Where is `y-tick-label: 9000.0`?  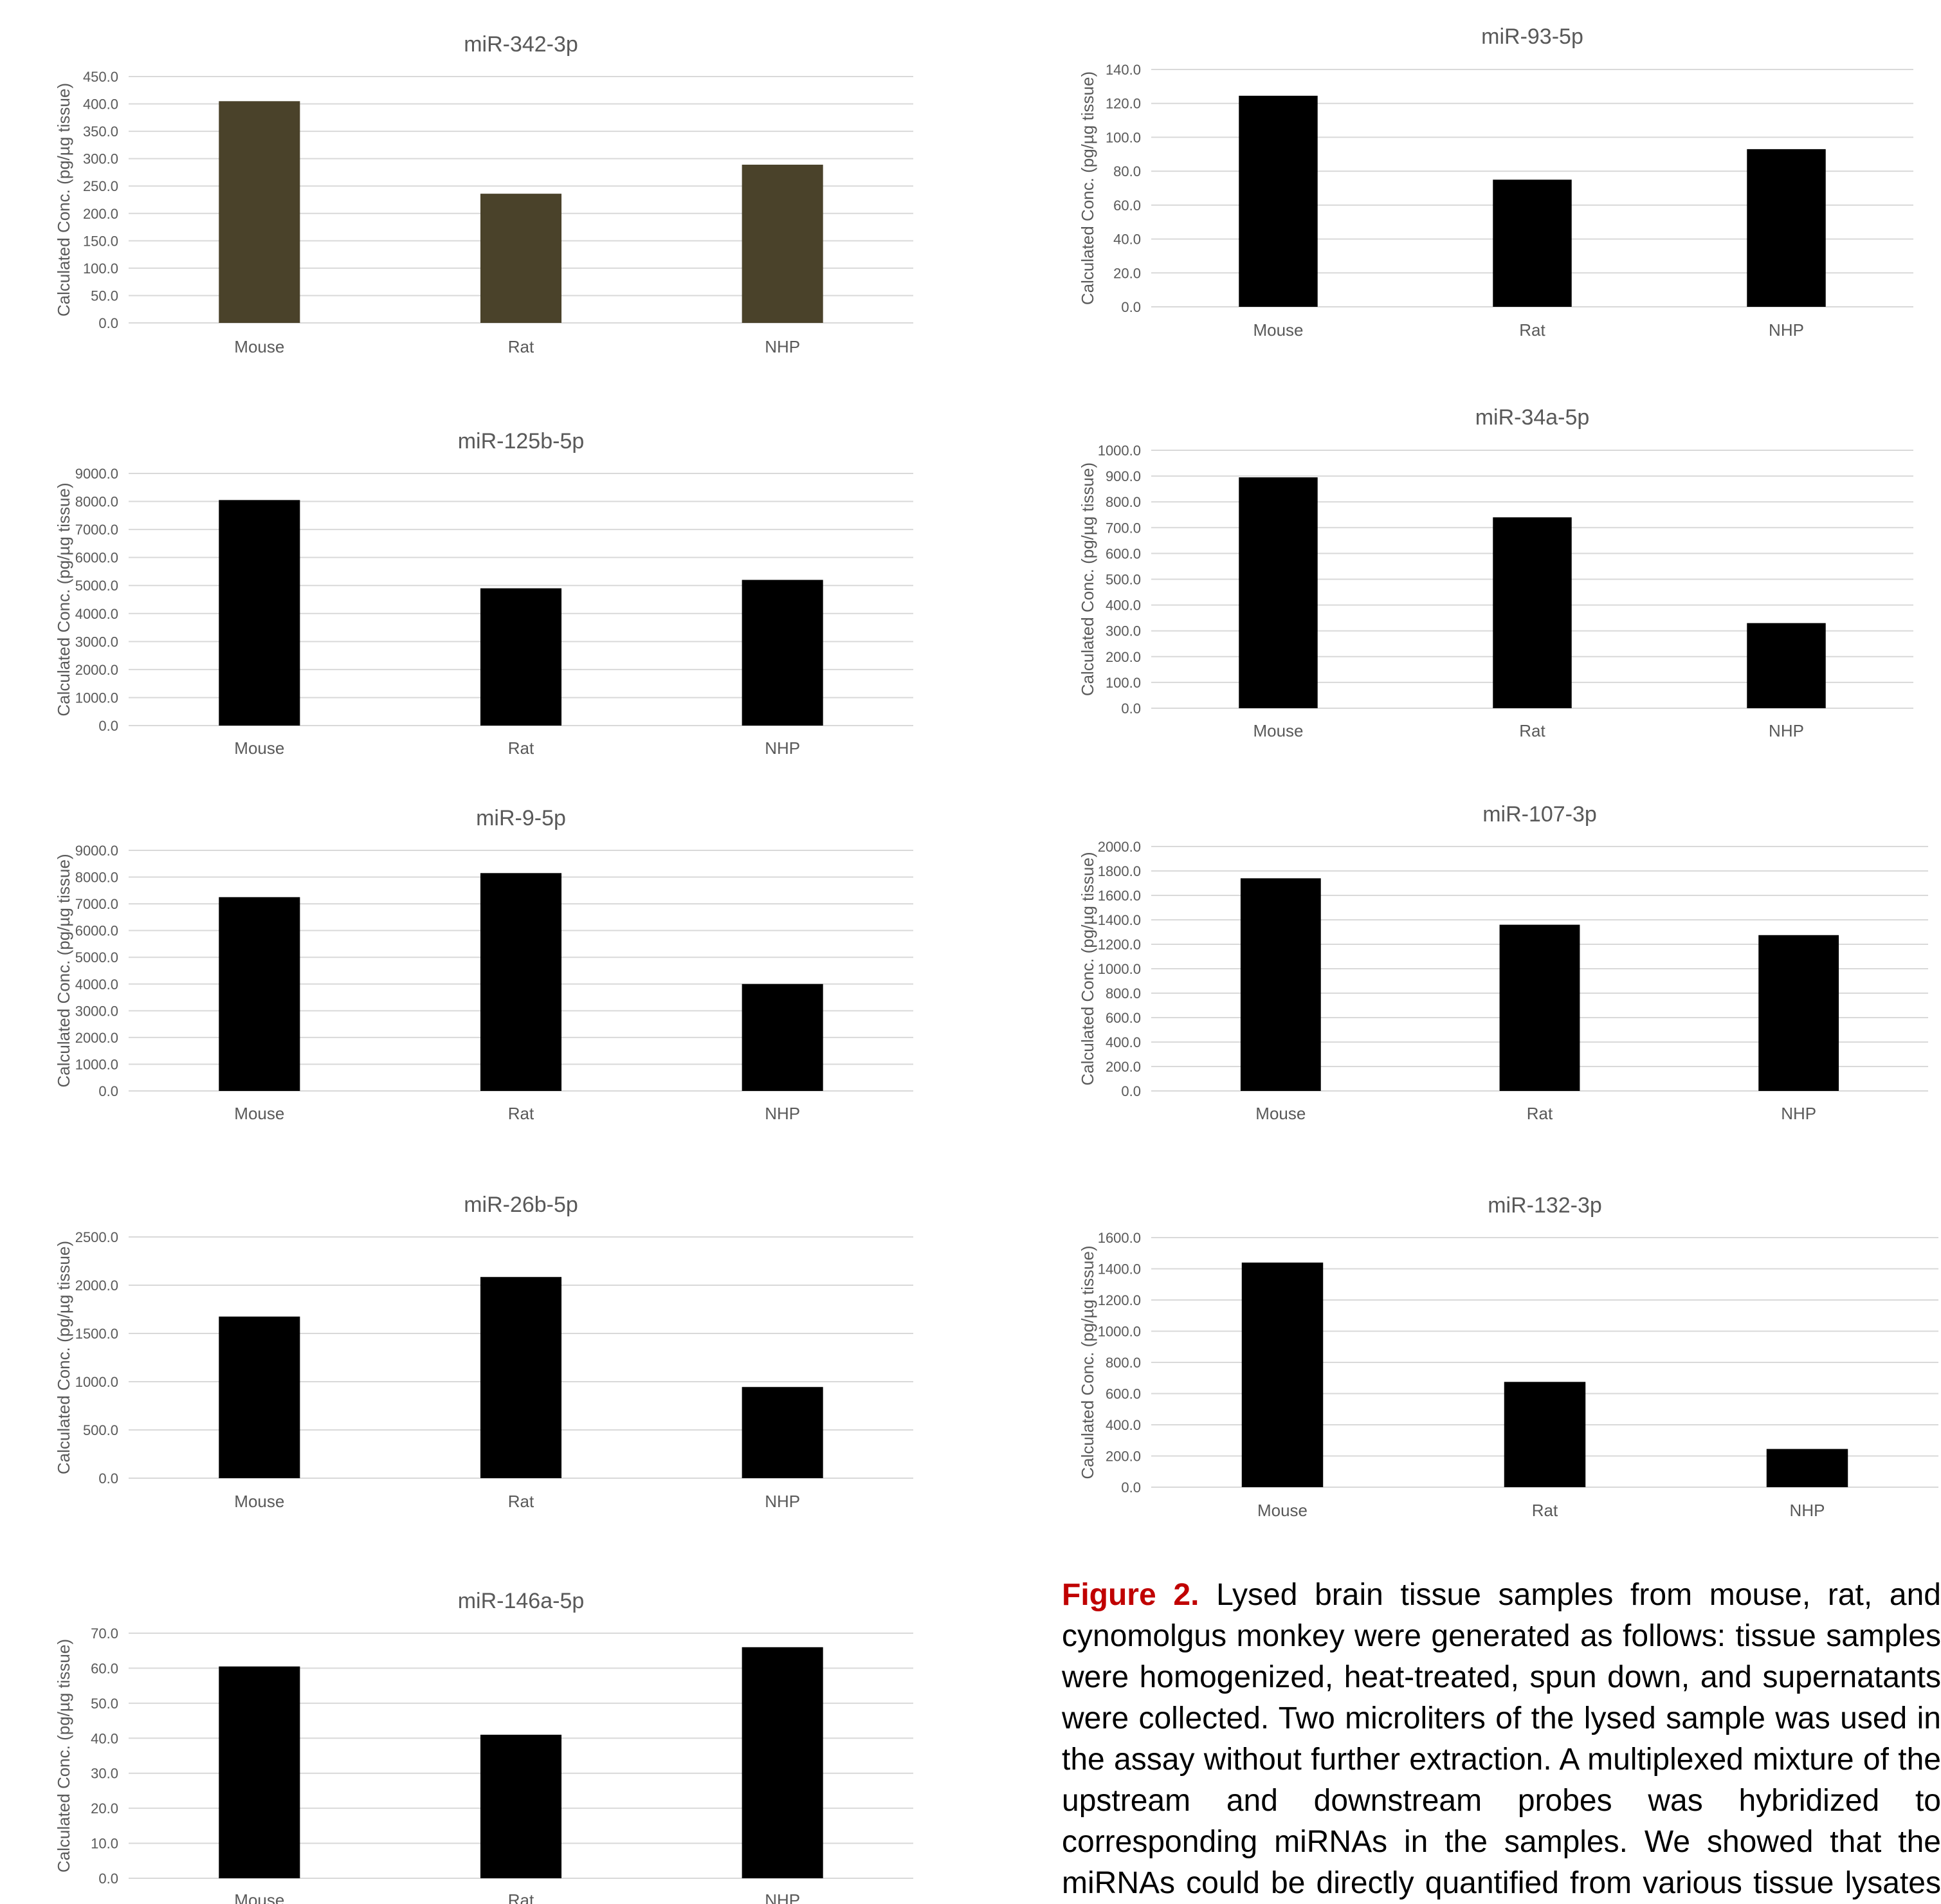
y-tick-label: 9000.0 is located at coordinates (97, 474).